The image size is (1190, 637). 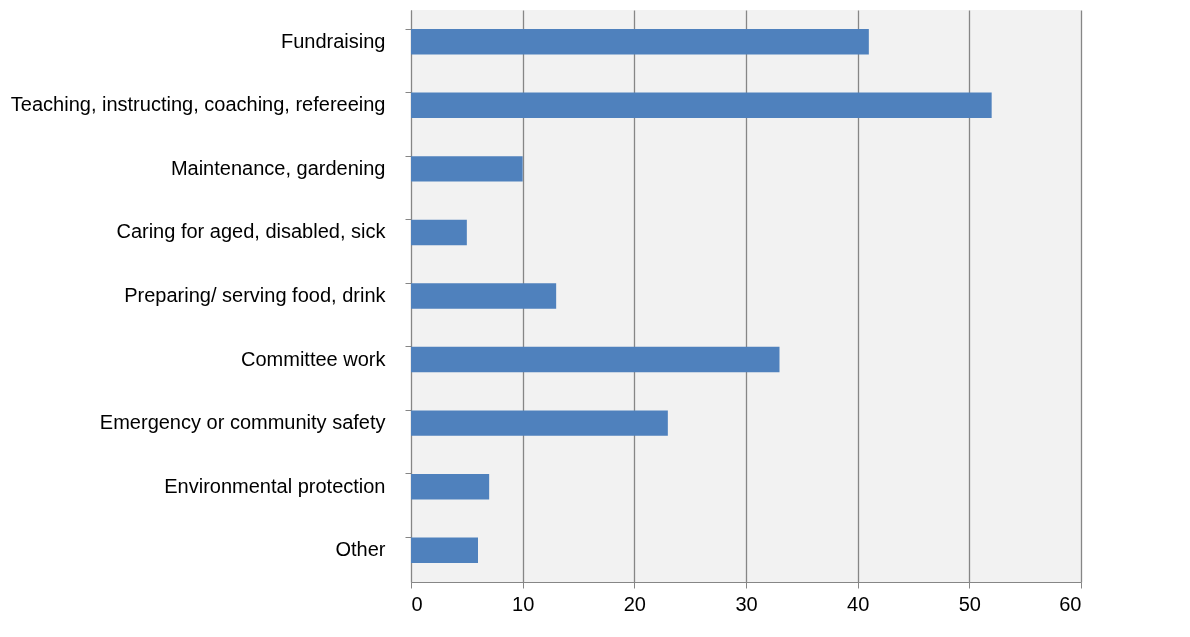 What do you see at coordinates (746, 603) in the screenshot?
I see `x-tick-label: 30` at bounding box center [746, 603].